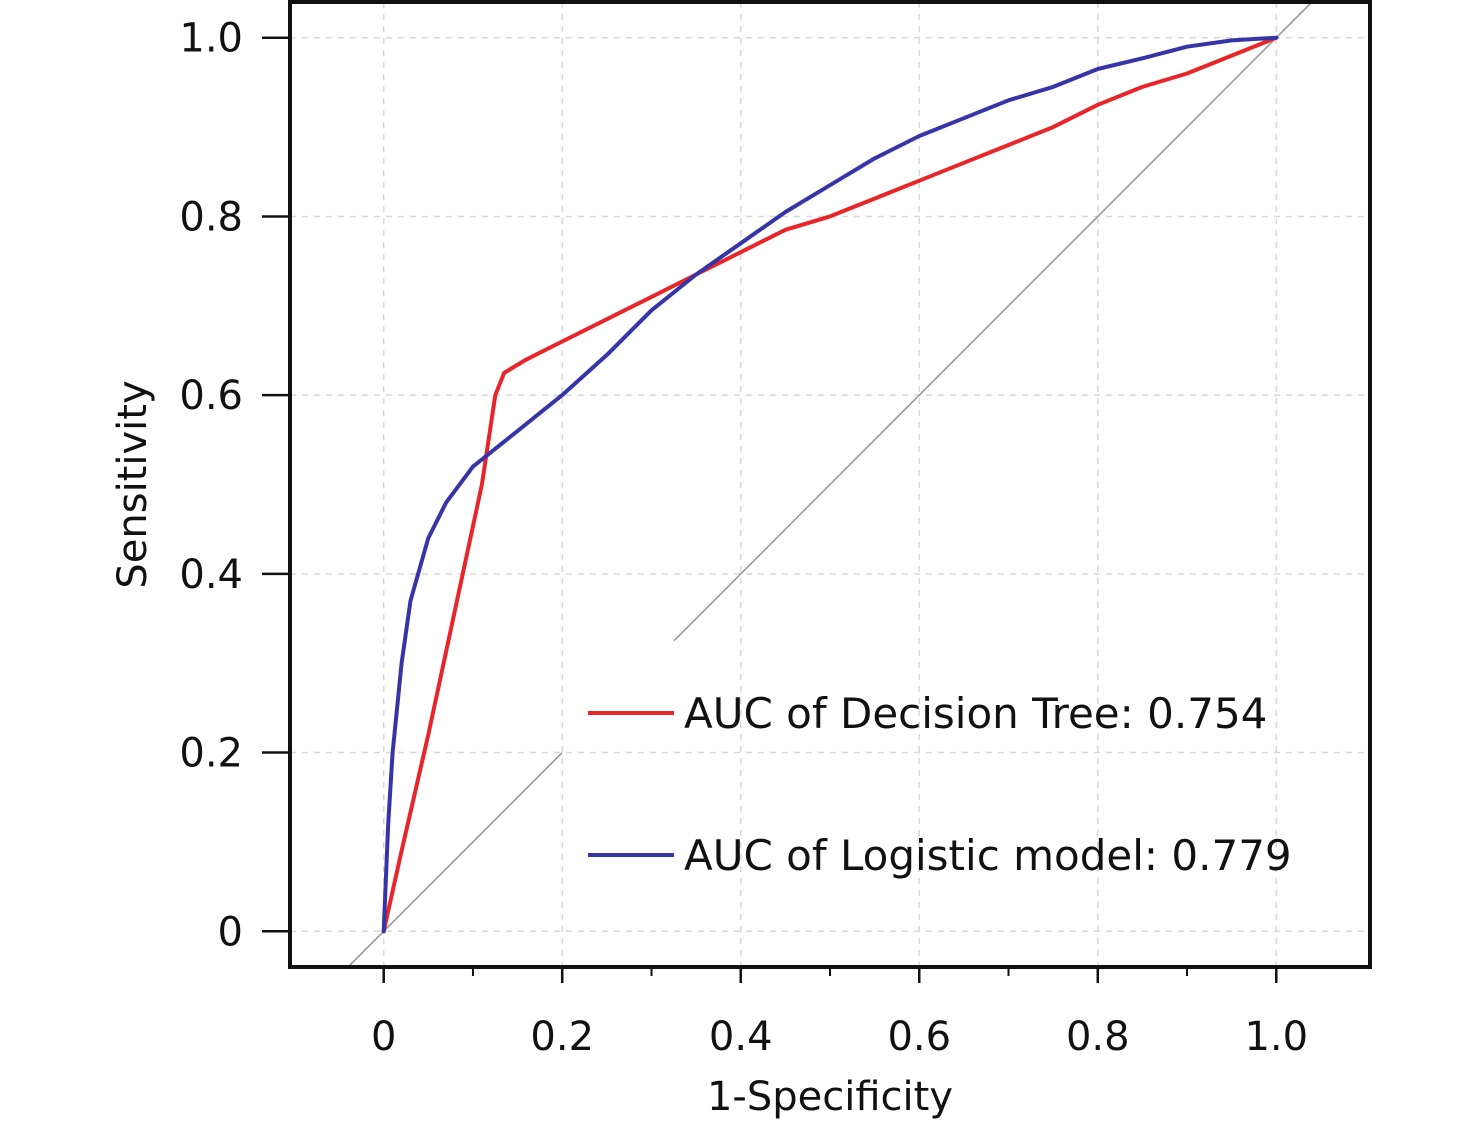 This screenshot has height=1128, width=1476. What do you see at coordinates (741, 1037) in the screenshot?
I see `x-tick-label-2: 0.4` at bounding box center [741, 1037].